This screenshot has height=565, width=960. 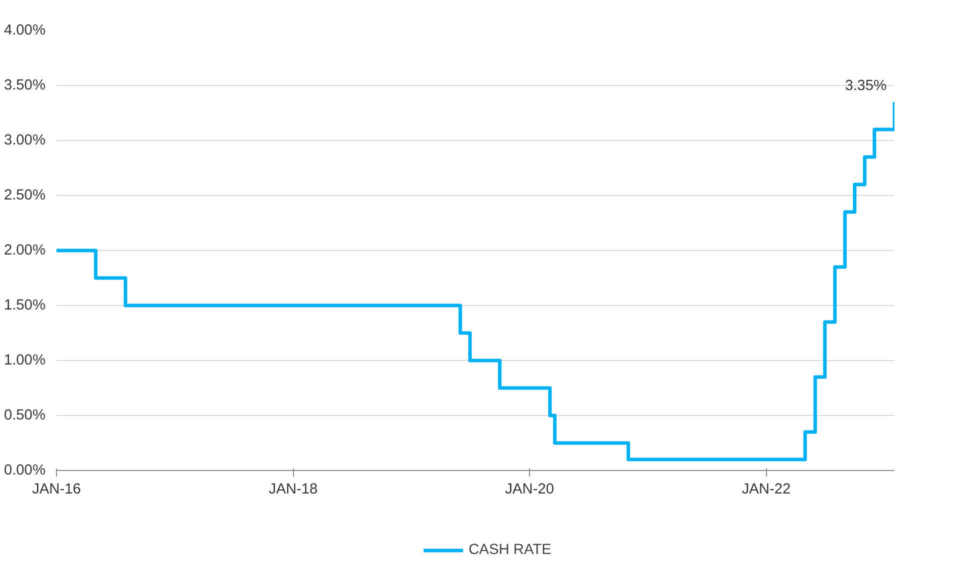 What do you see at coordinates (25, 196) in the screenshot?
I see `y-tick-label: 2.50%` at bounding box center [25, 196].